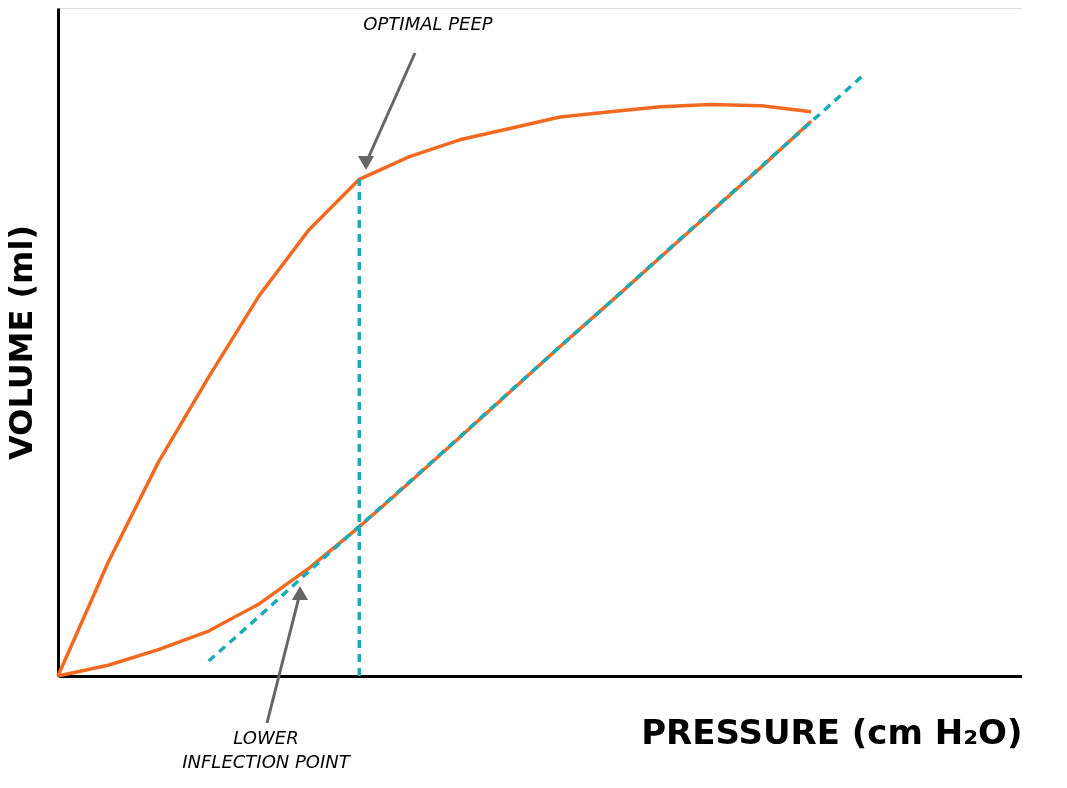  I want to click on x-axis-title: PRESSURE (cm H₂O), so click(832, 731).